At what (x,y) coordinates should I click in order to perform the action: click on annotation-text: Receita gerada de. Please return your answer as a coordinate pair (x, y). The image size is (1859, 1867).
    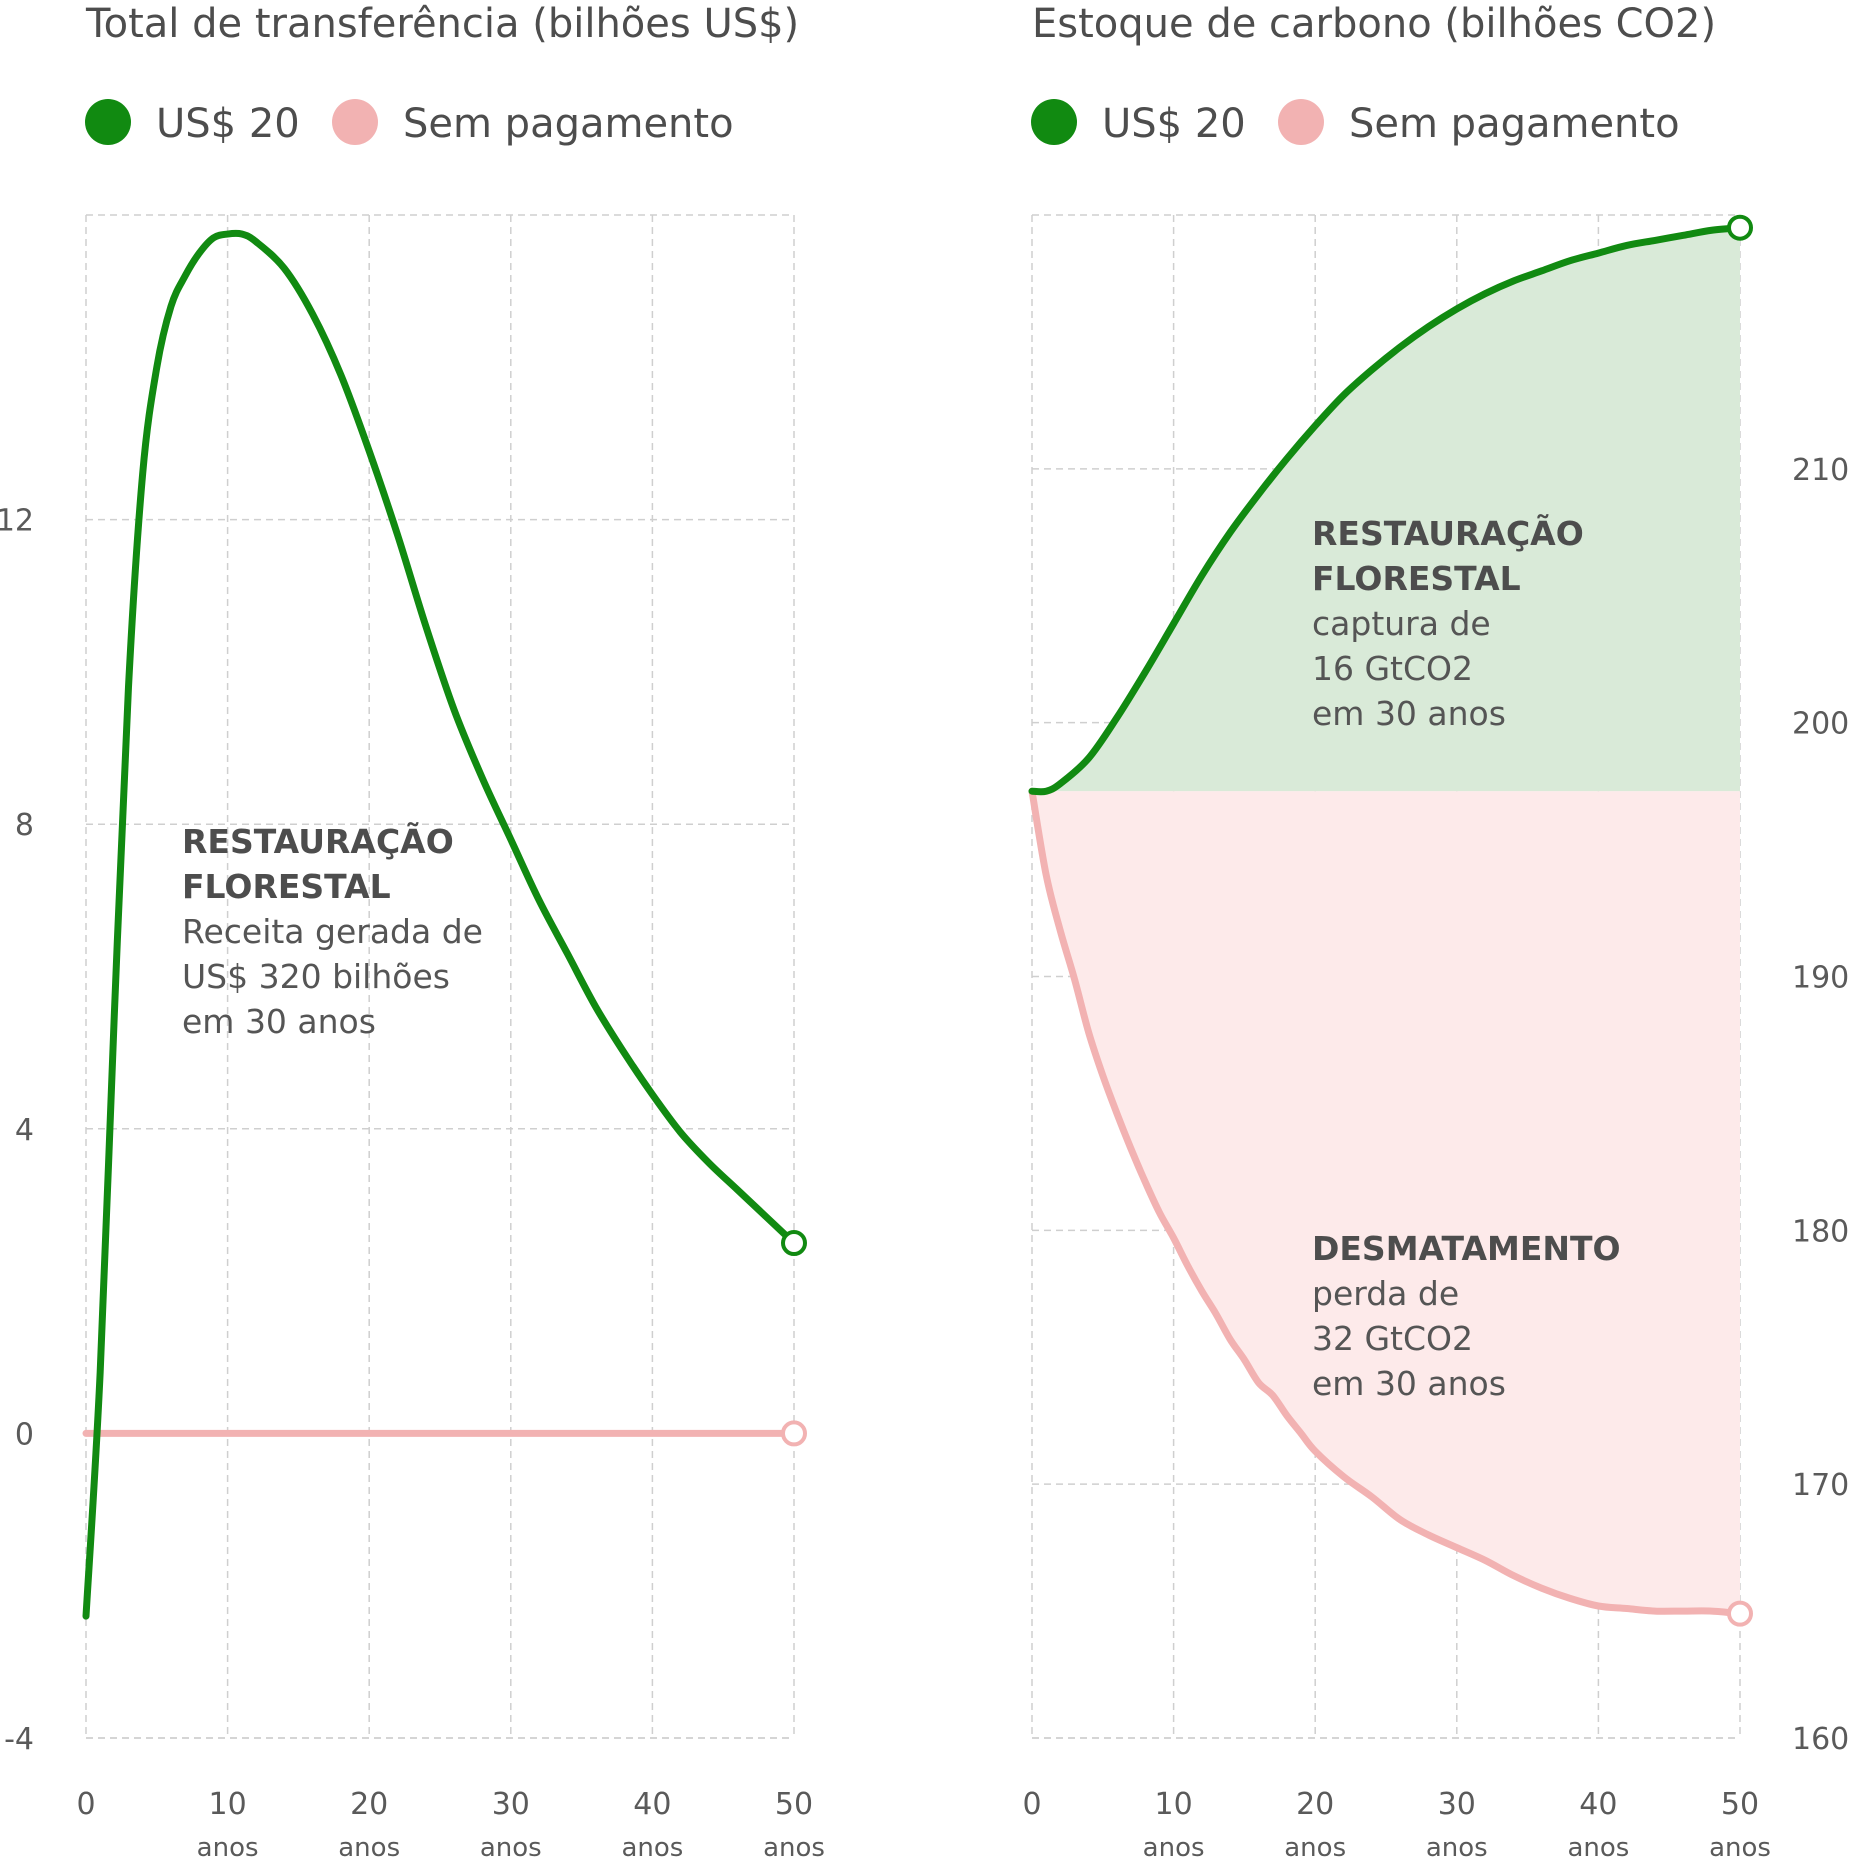
    Looking at the image, I should click on (332, 931).